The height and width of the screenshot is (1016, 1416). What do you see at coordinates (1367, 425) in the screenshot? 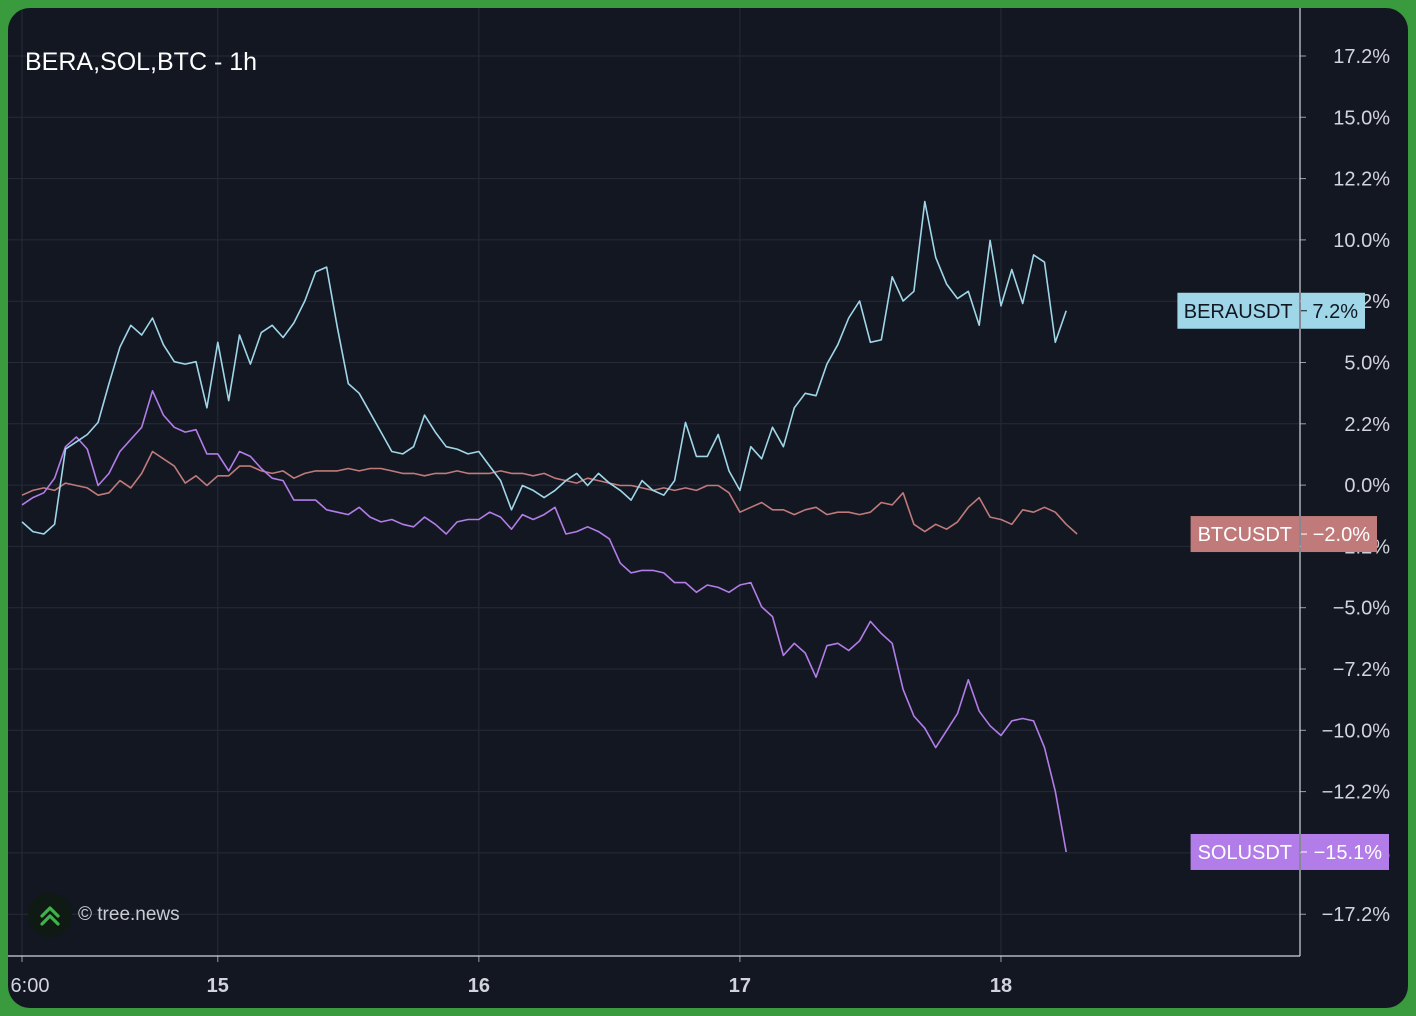
I see `y-tick-label: 2.2%` at bounding box center [1367, 425].